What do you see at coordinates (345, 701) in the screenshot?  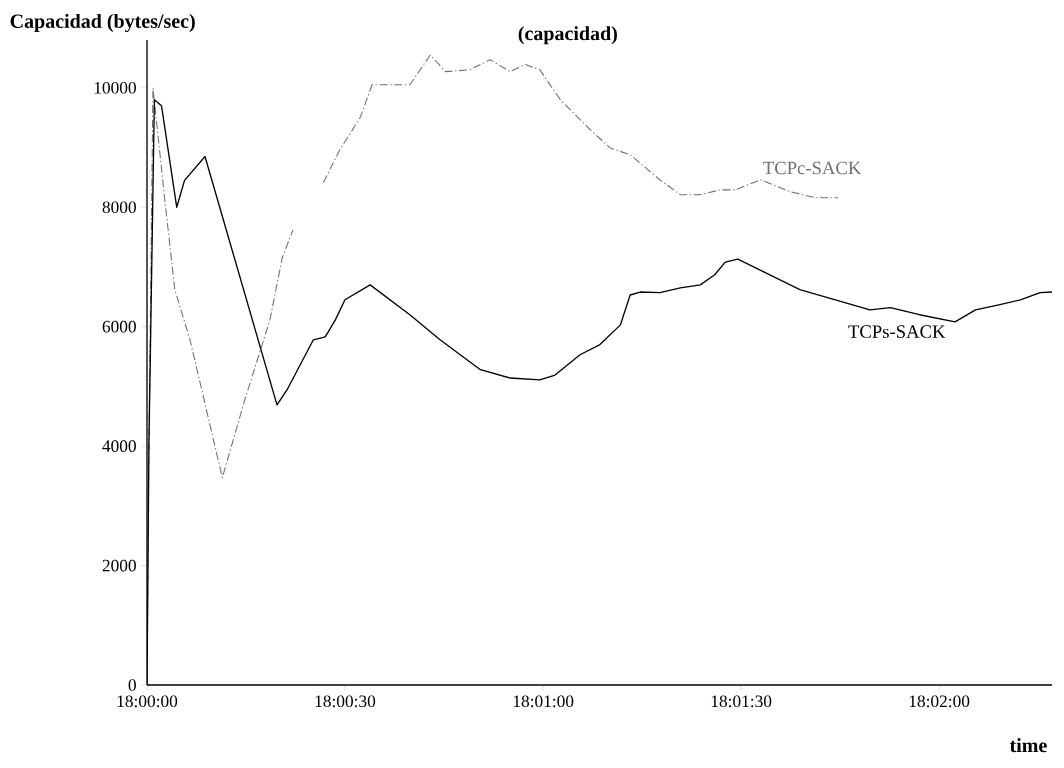 I see `x-tick-label: 18:00:30` at bounding box center [345, 701].